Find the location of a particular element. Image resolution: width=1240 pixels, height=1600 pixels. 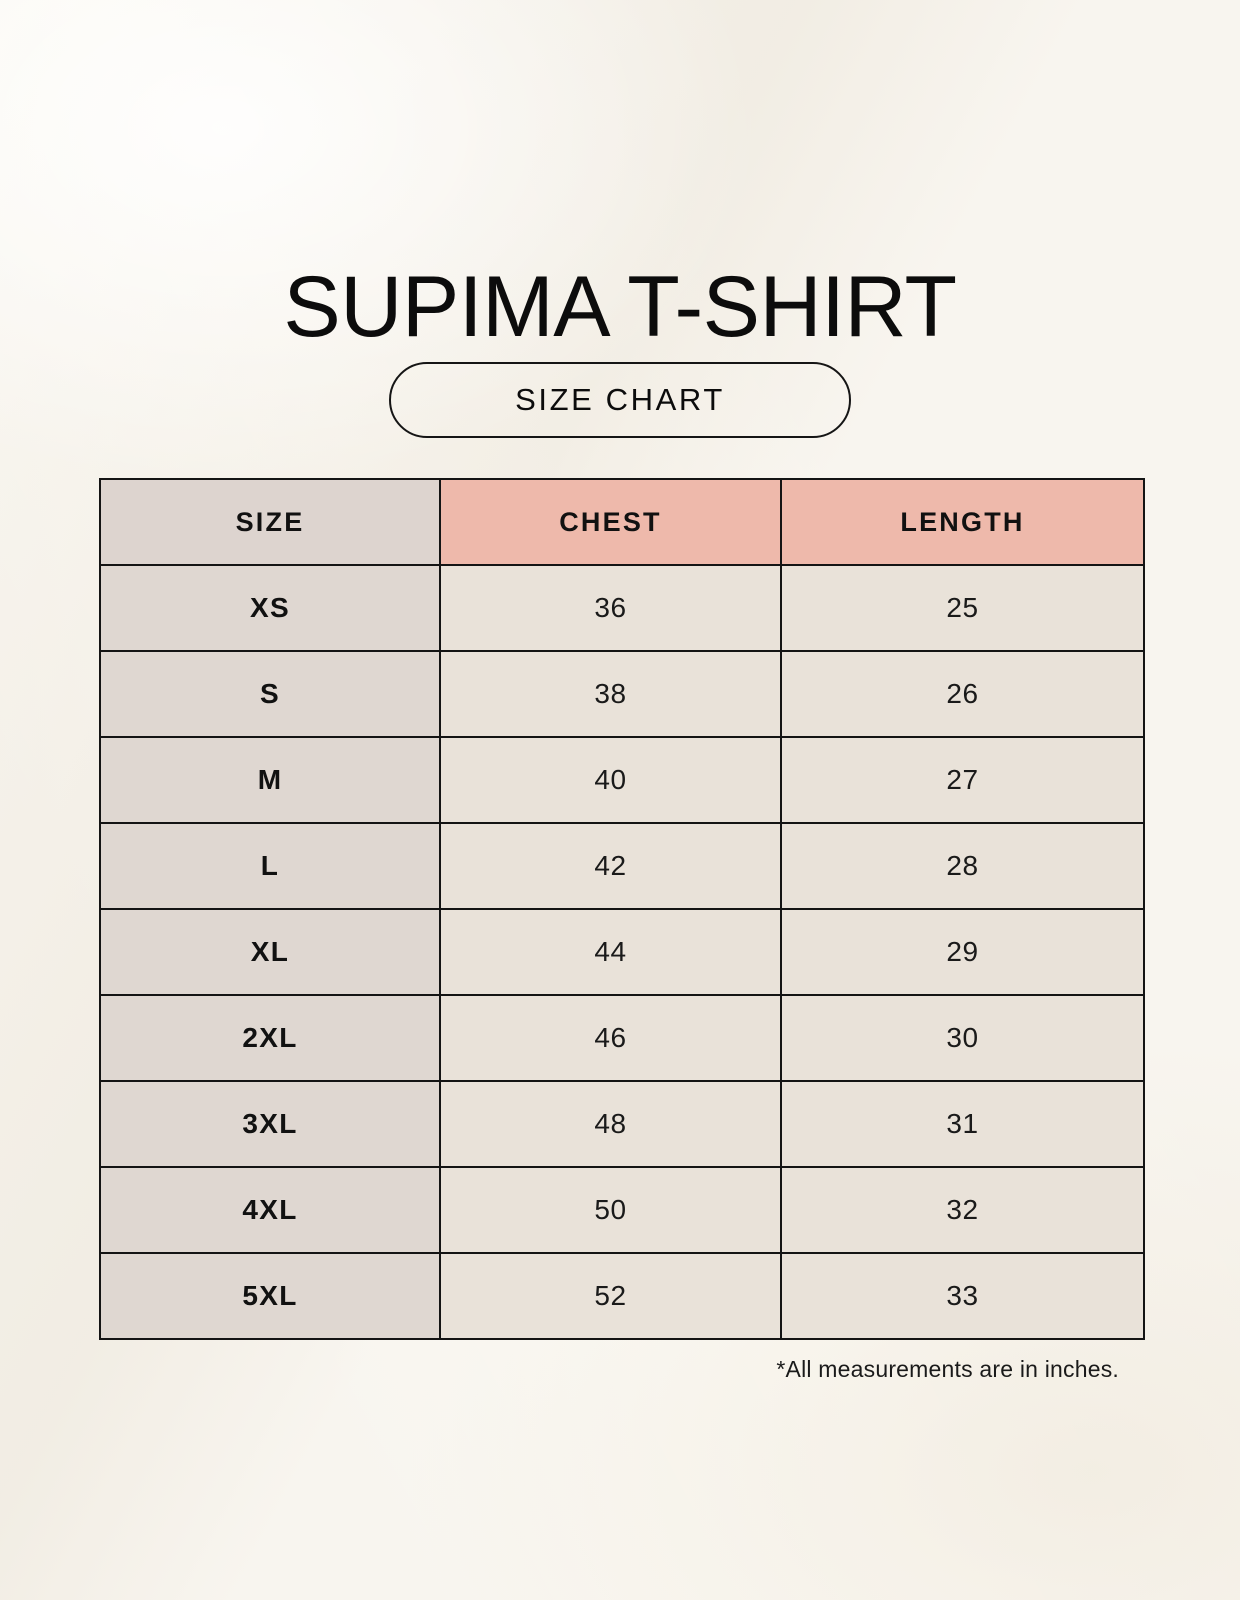

cell-size: S is located at coordinates (270, 694).